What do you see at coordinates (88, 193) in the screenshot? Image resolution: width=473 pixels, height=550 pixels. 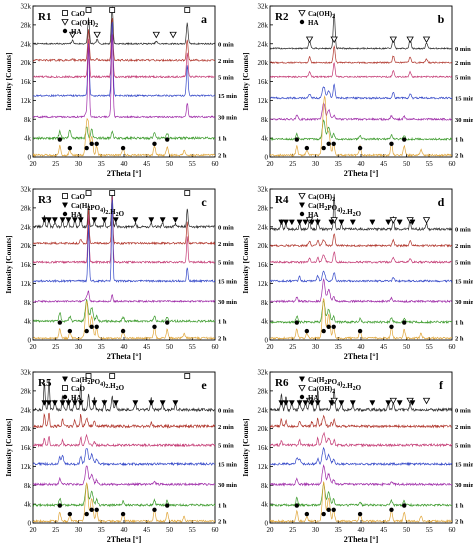 I see `cao-marker` at bounding box center [88, 193].